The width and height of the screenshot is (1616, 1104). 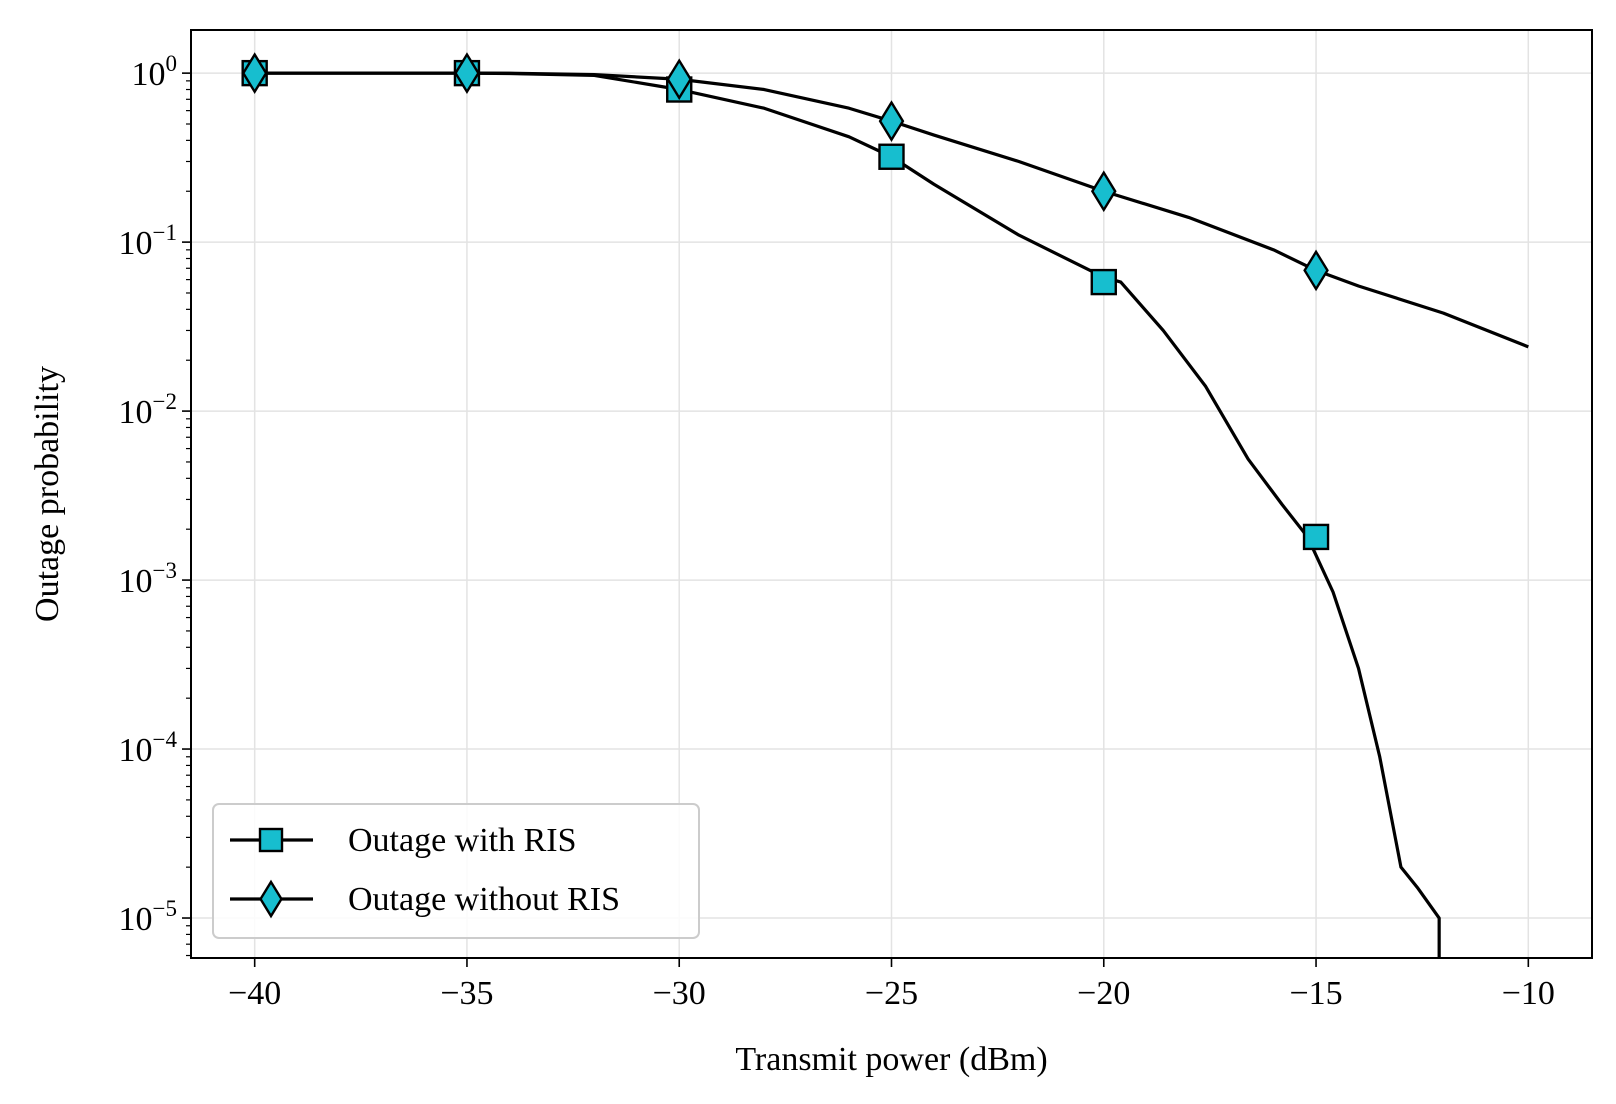 I want to click on x-tick-label: −25, so click(x=891, y=993).